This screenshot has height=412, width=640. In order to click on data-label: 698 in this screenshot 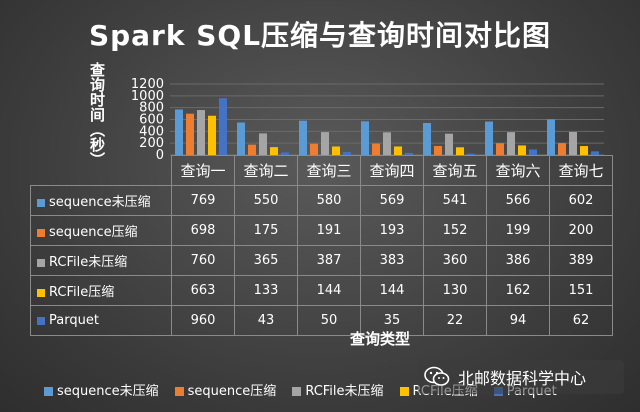, I will do `click(203, 230)`.